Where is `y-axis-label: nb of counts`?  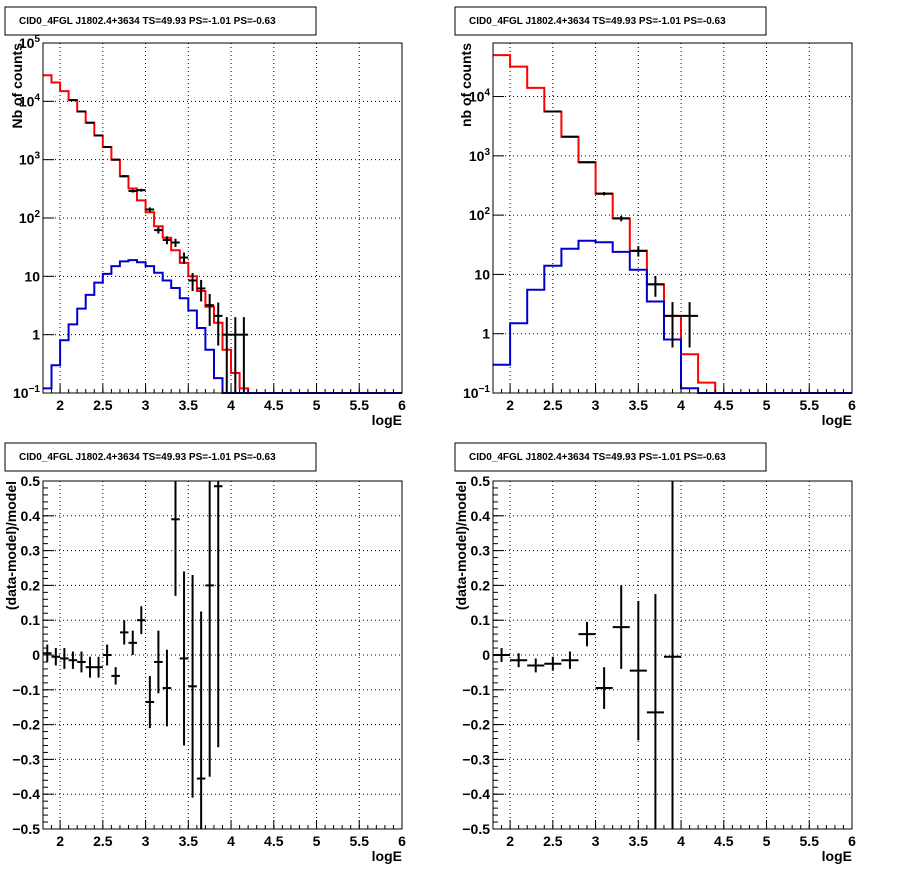
y-axis-label: nb of counts is located at coordinates (466, 85).